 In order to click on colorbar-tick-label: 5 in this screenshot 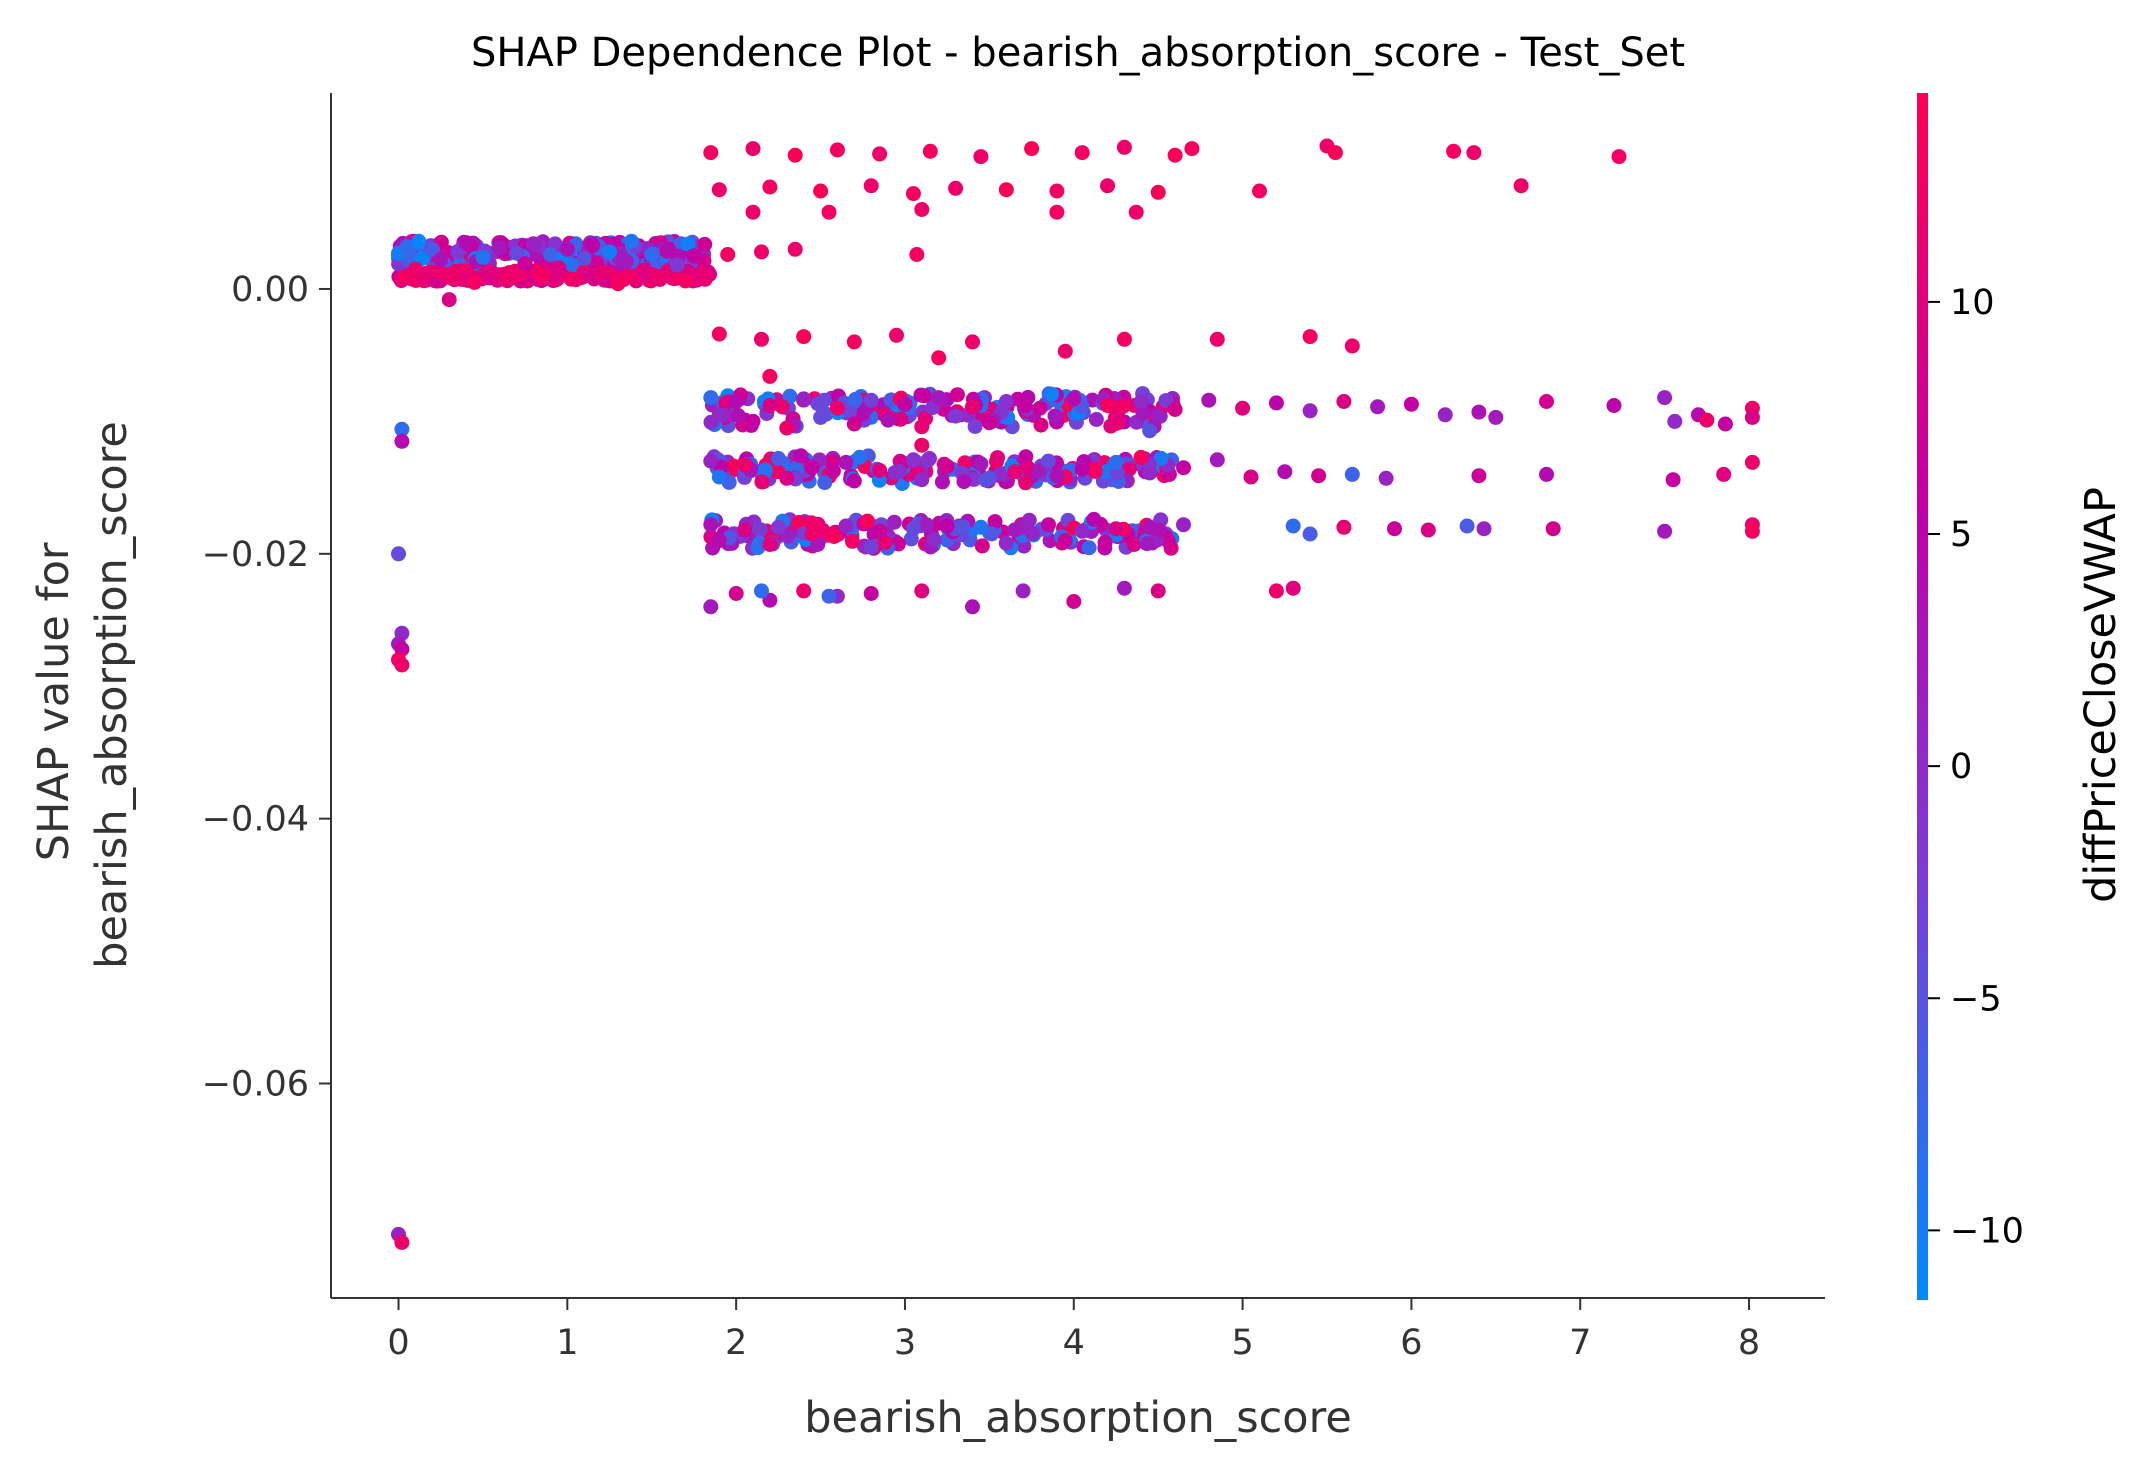, I will do `click(1961, 535)`.